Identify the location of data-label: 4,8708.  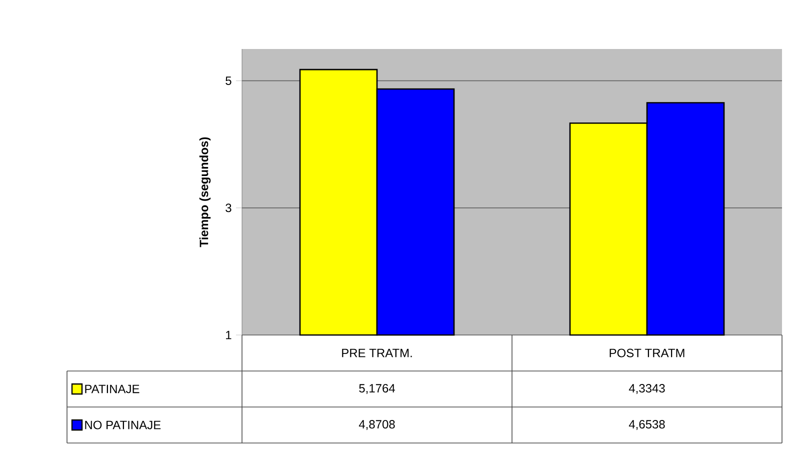
(376, 425).